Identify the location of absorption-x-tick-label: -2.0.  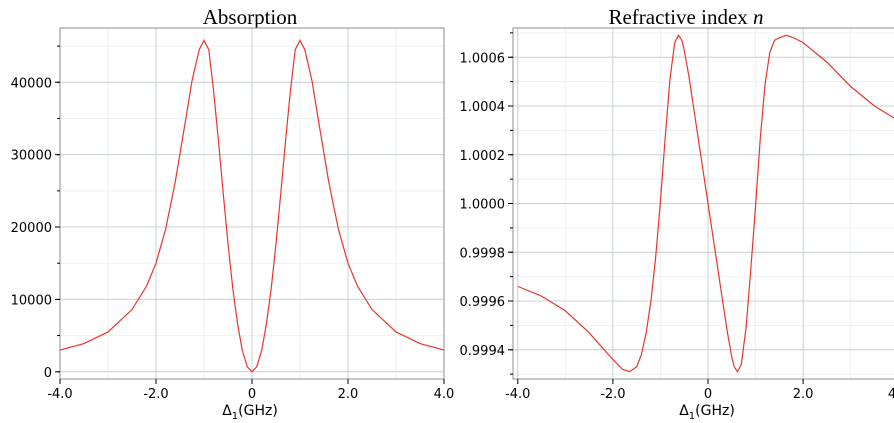
(155, 394).